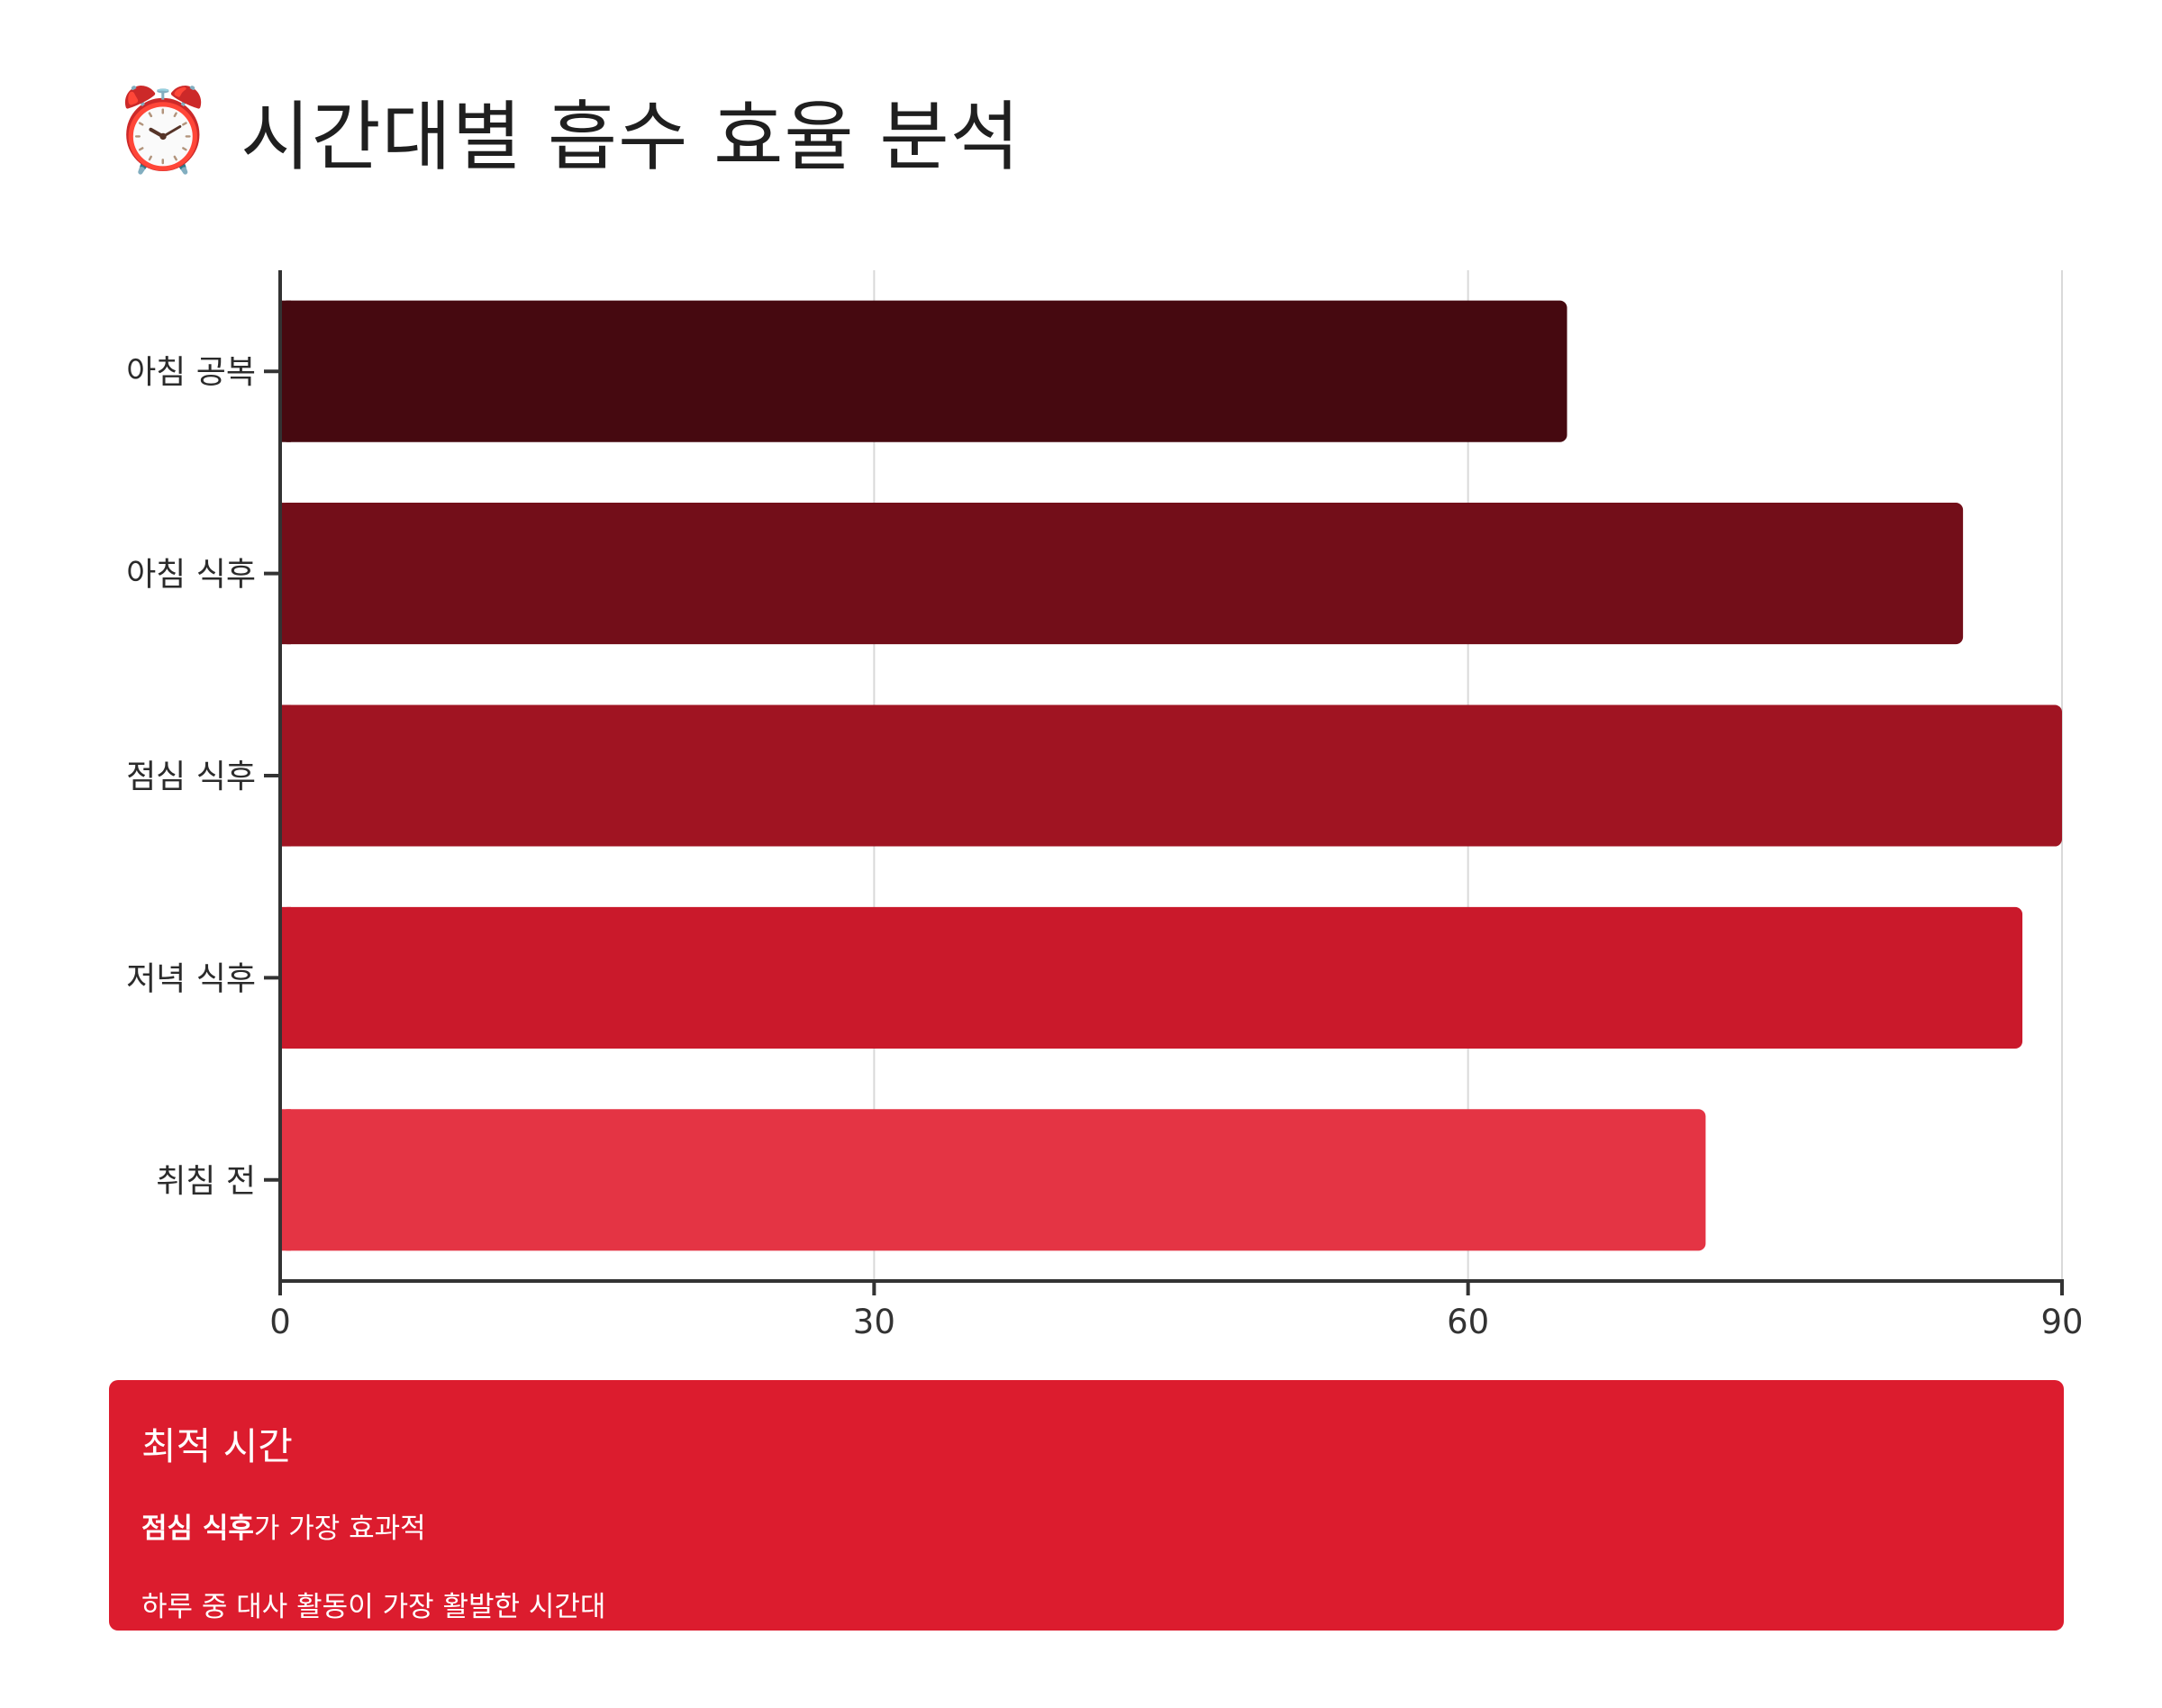  Describe the element at coordinates (874, 1322) in the screenshot. I see `x-tick-label: 30` at that location.